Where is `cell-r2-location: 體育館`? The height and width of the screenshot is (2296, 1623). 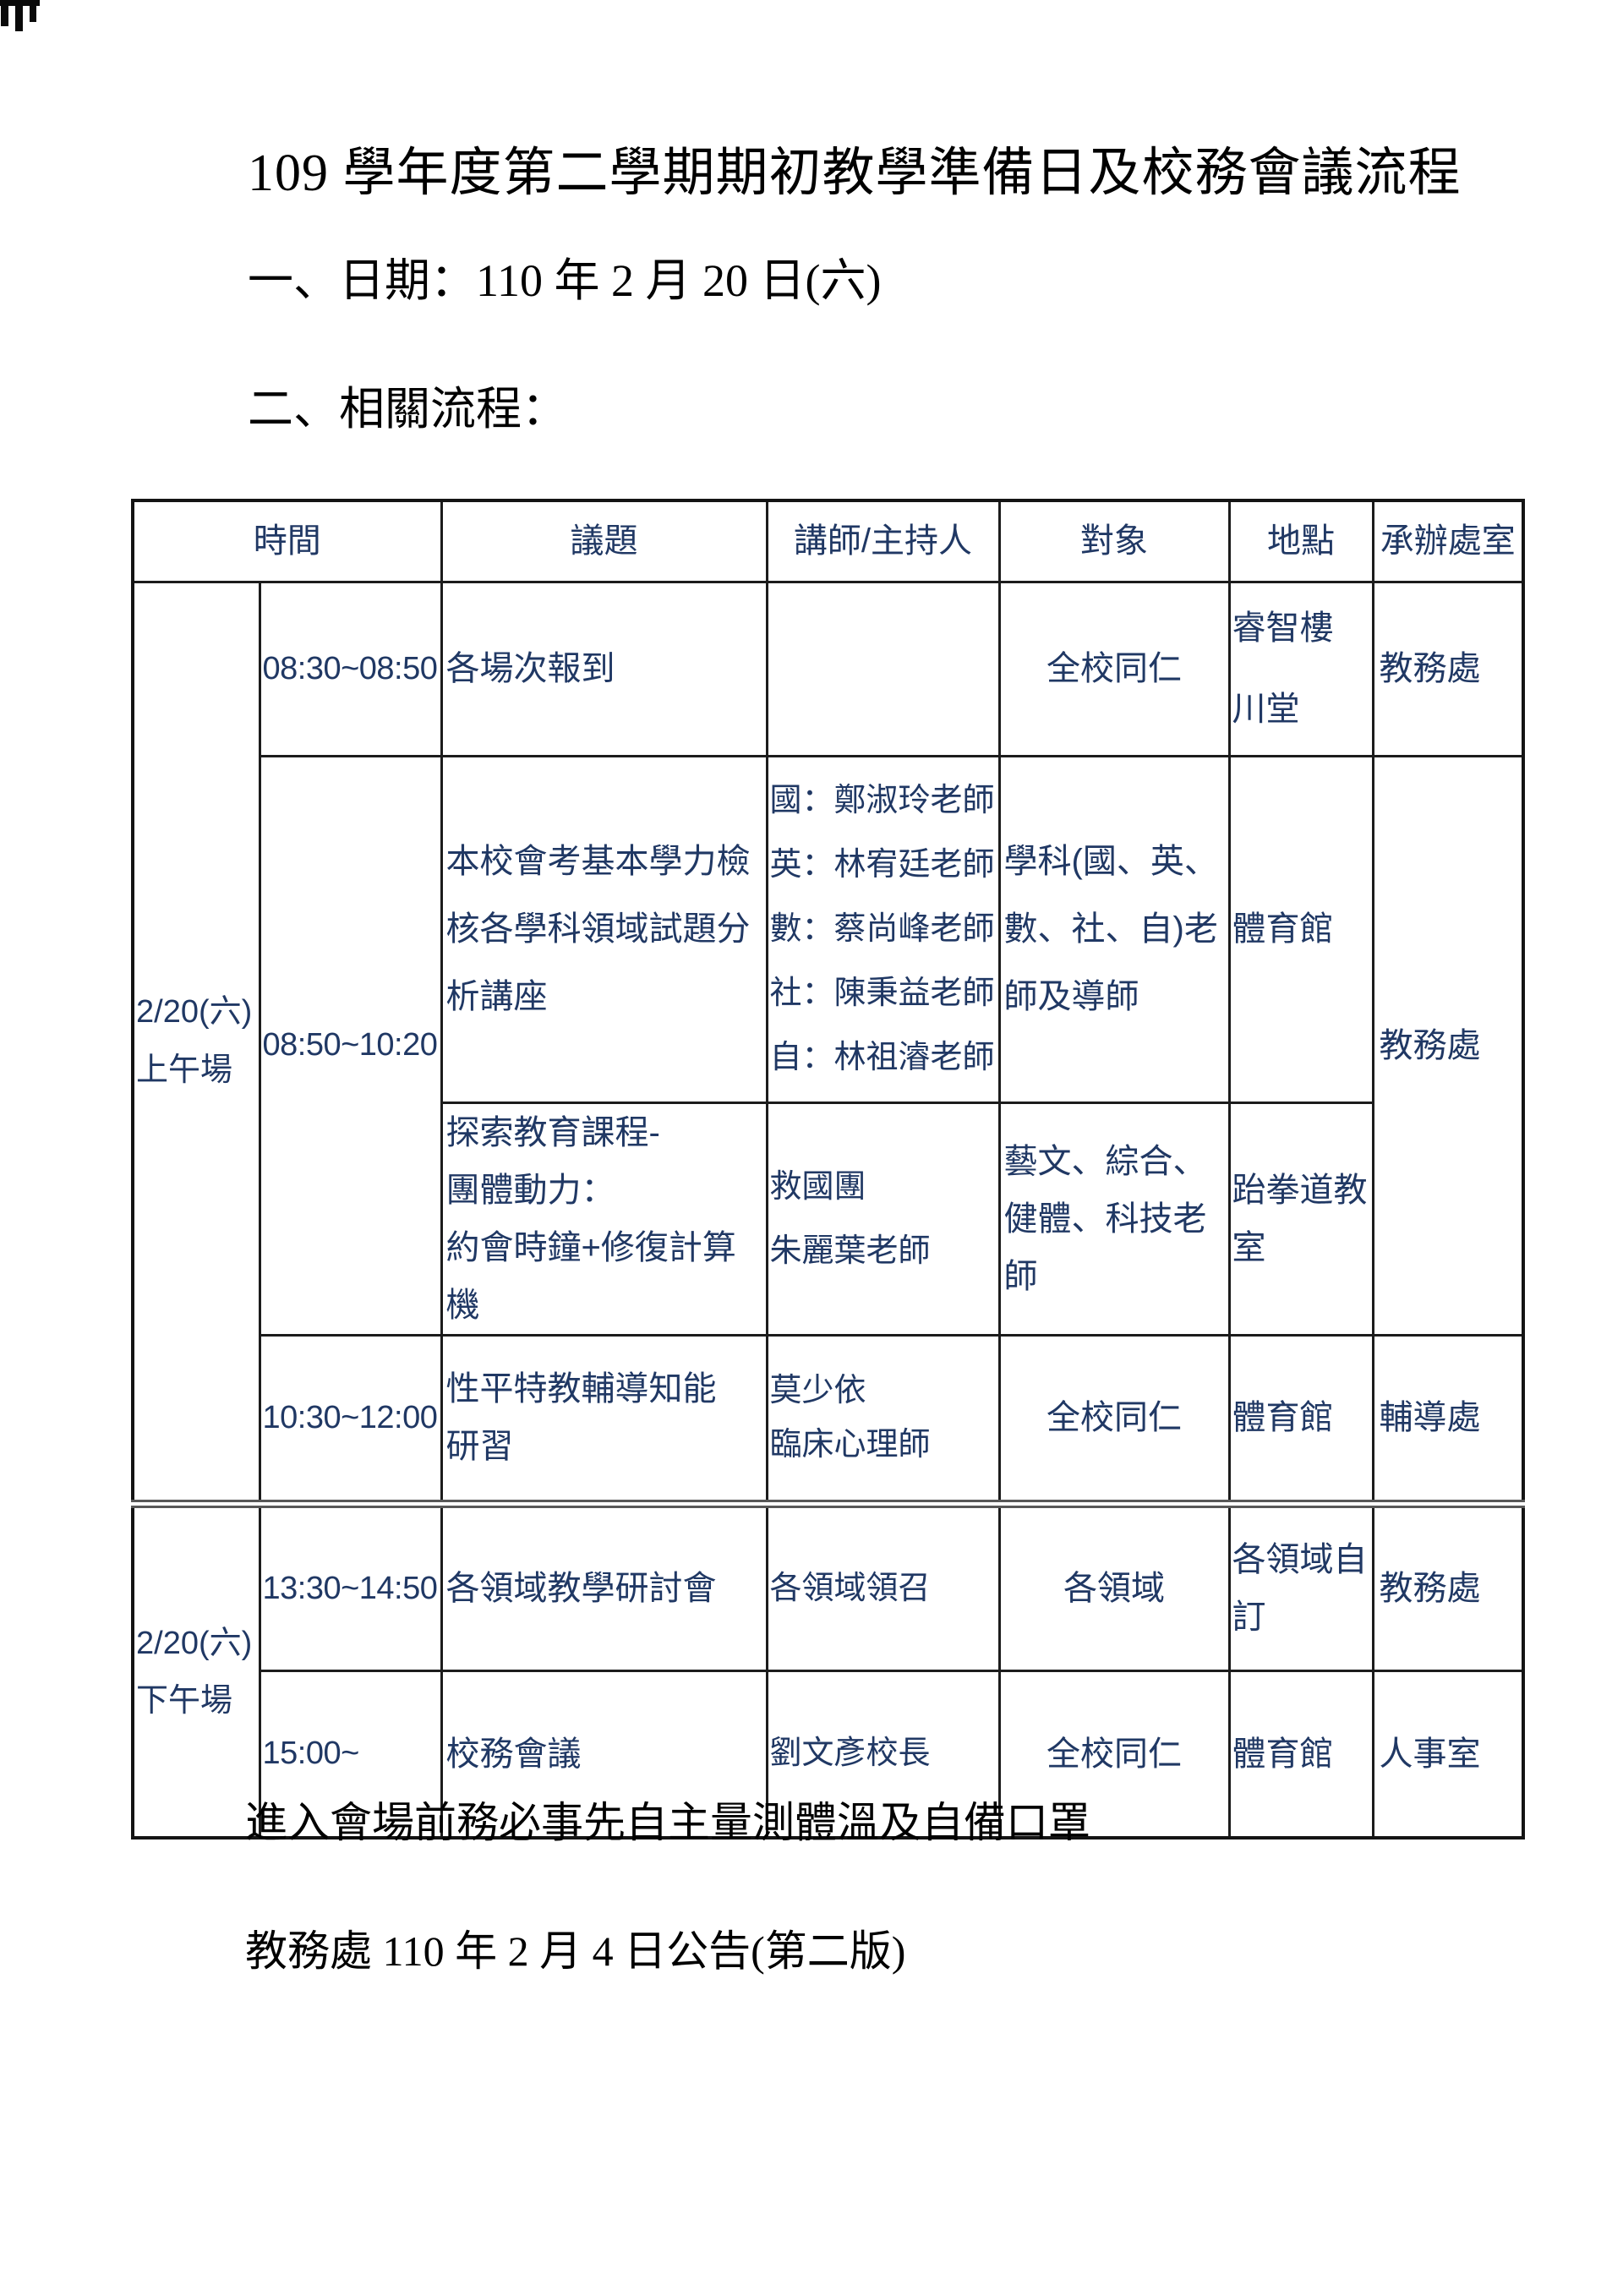
cell-r2-location: 體育館 is located at coordinates (1300, 929).